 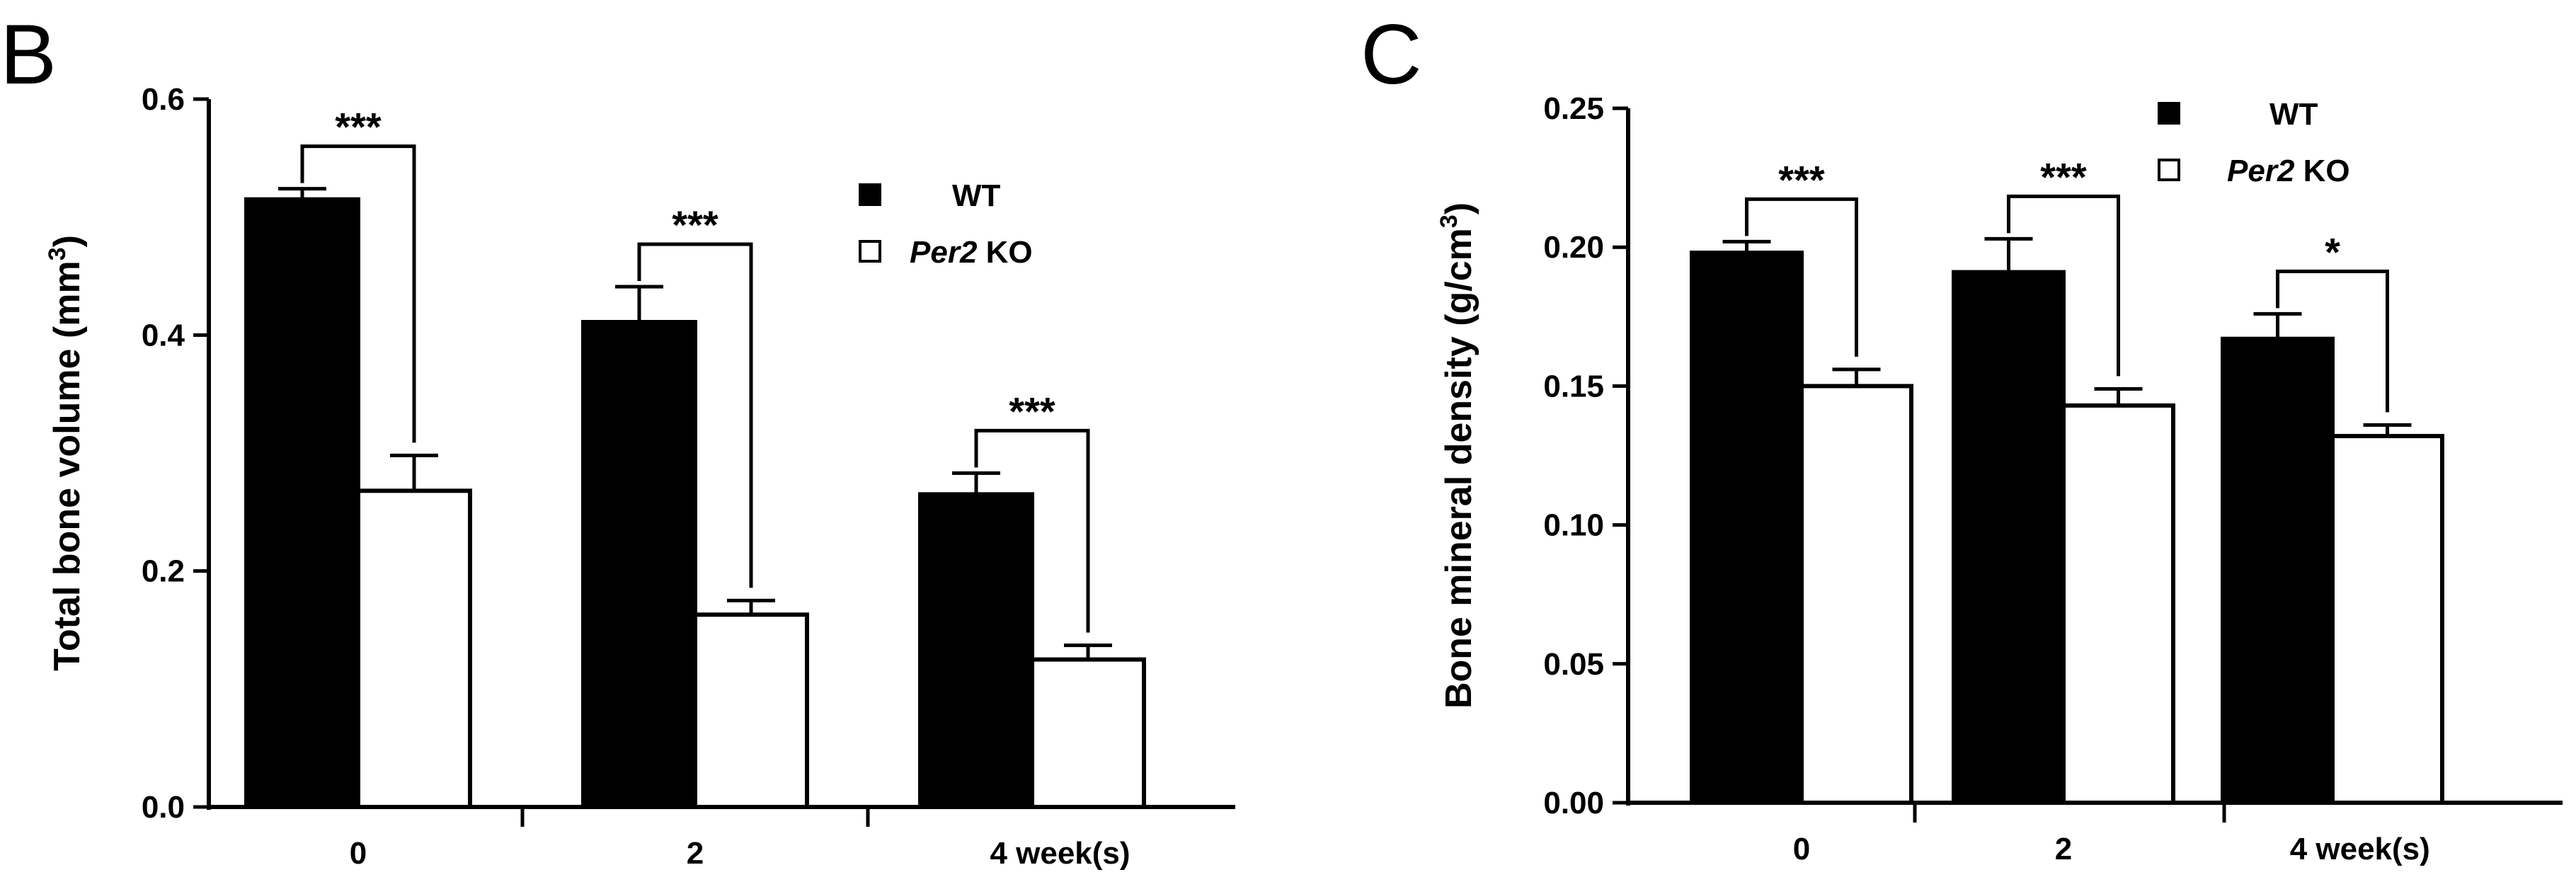 What do you see at coordinates (1391, 54) in the screenshot?
I see `panel-letter: C` at bounding box center [1391, 54].